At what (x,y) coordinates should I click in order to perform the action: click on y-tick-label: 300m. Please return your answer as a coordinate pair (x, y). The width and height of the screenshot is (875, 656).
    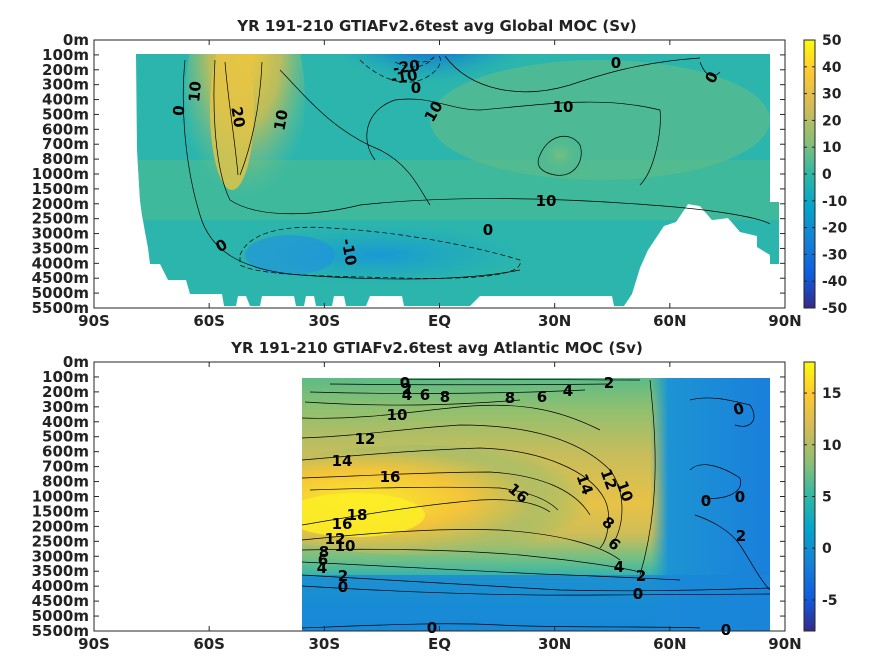
    Looking at the image, I should click on (65, 85).